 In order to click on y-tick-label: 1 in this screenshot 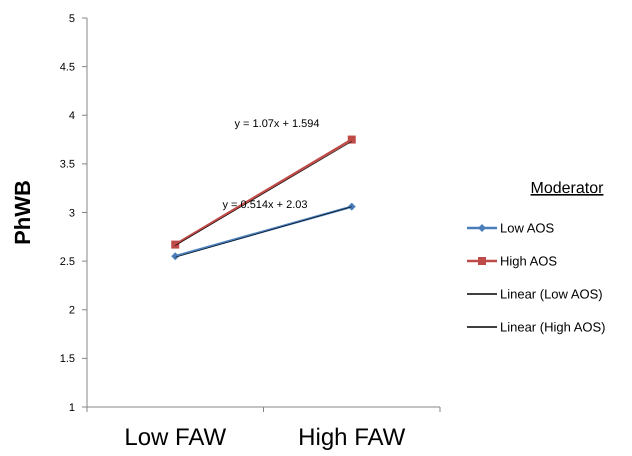, I will do `click(71, 408)`.